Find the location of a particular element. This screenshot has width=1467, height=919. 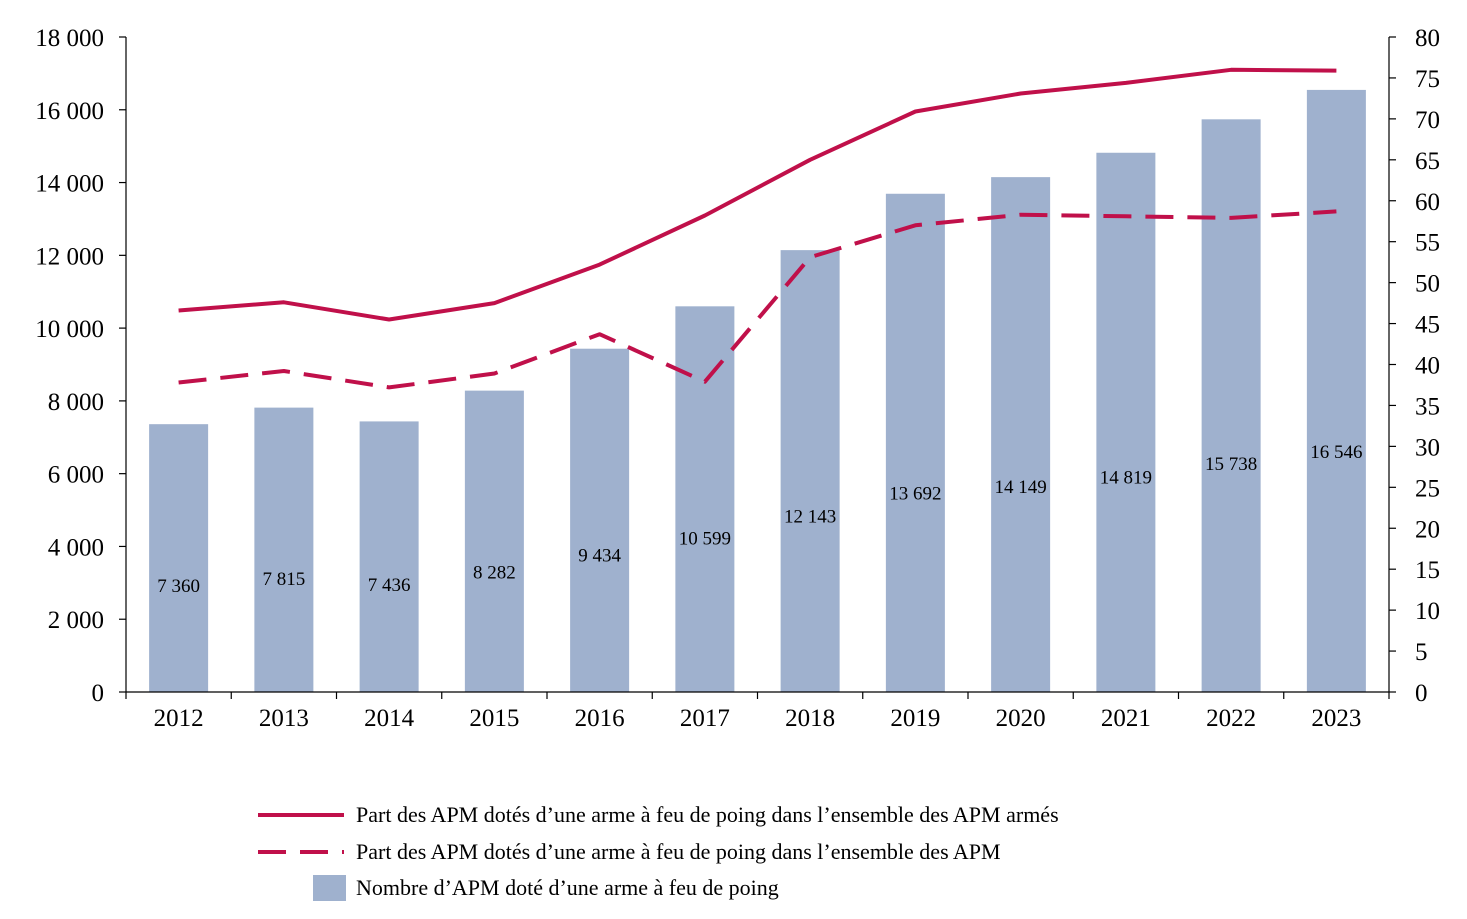

bar-data-label-2019: 13 692 is located at coordinates (915, 494).